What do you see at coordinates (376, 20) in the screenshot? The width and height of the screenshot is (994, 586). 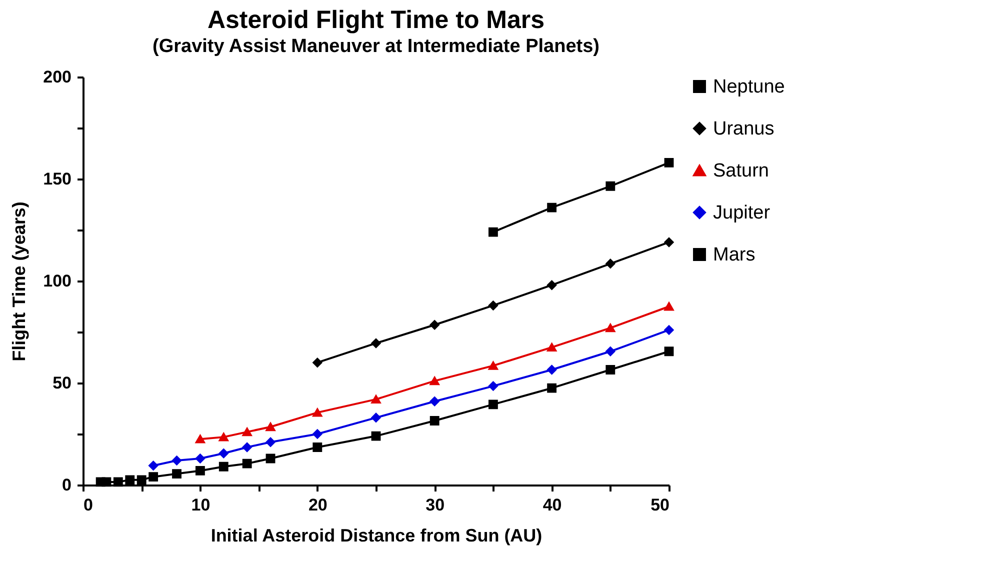 I see `chart-title: Asteroid Flight Time to Mars` at bounding box center [376, 20].